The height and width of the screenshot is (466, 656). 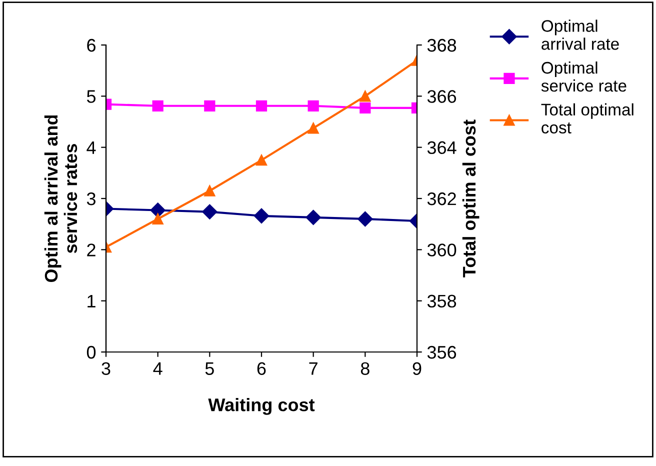 I want to click on y-tick-label: 0, so click(x=91, y=352).